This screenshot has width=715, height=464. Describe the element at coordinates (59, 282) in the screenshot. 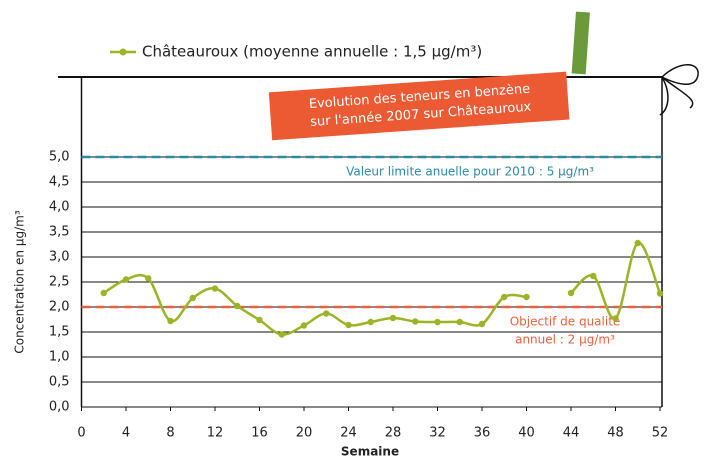

I see `y-tick-label: 2,5` at that location.